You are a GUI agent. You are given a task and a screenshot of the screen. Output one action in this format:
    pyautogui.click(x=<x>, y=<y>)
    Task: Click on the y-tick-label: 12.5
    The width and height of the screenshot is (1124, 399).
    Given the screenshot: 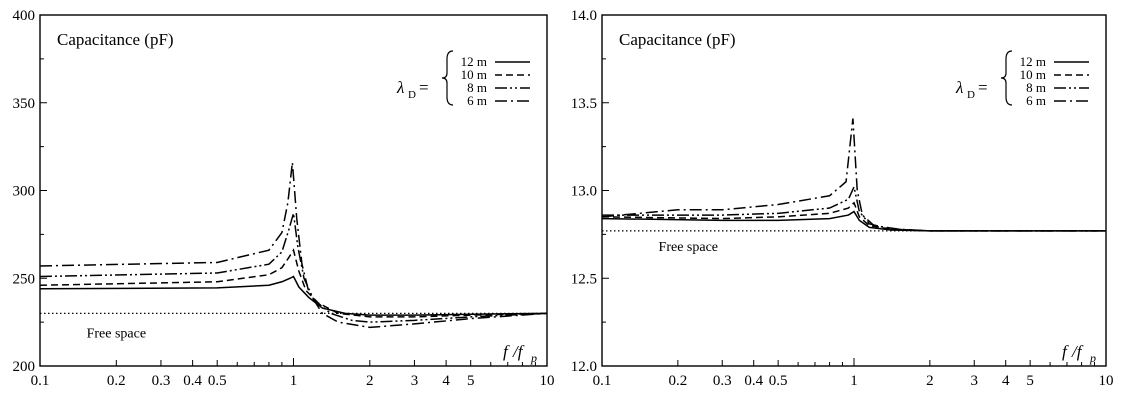 What is the action you would take?
    pyautogui.click(x=584, y=279)
    